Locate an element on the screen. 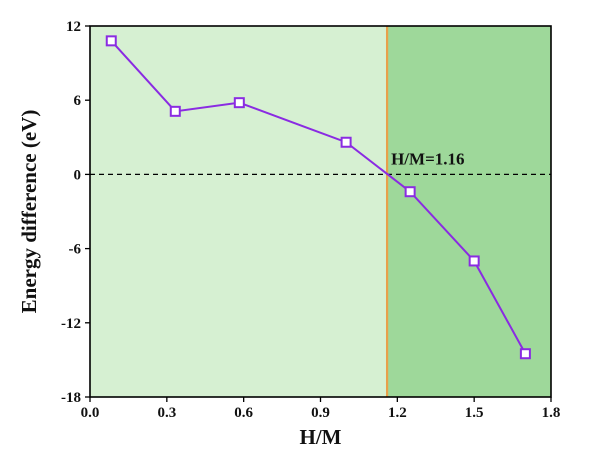  x-tick-label: 0.3 is located at coordinates (166, 413).